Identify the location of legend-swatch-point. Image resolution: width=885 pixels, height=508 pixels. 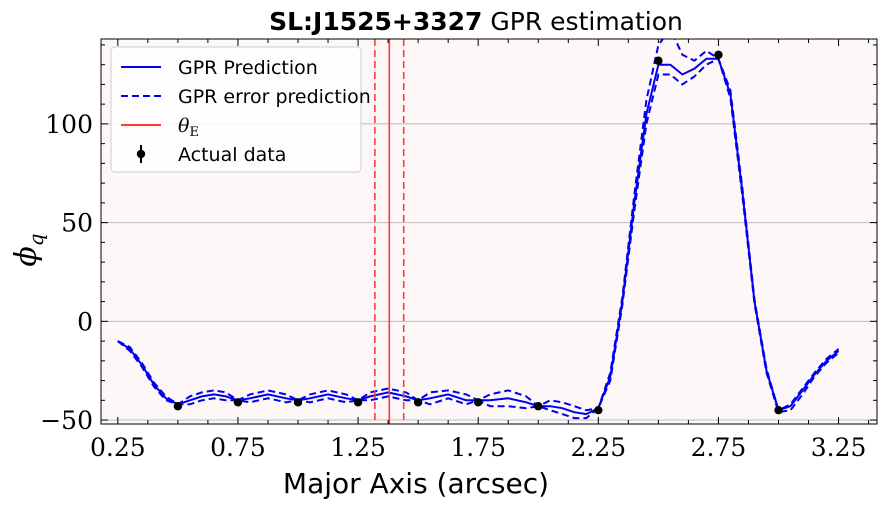
(141, 154).